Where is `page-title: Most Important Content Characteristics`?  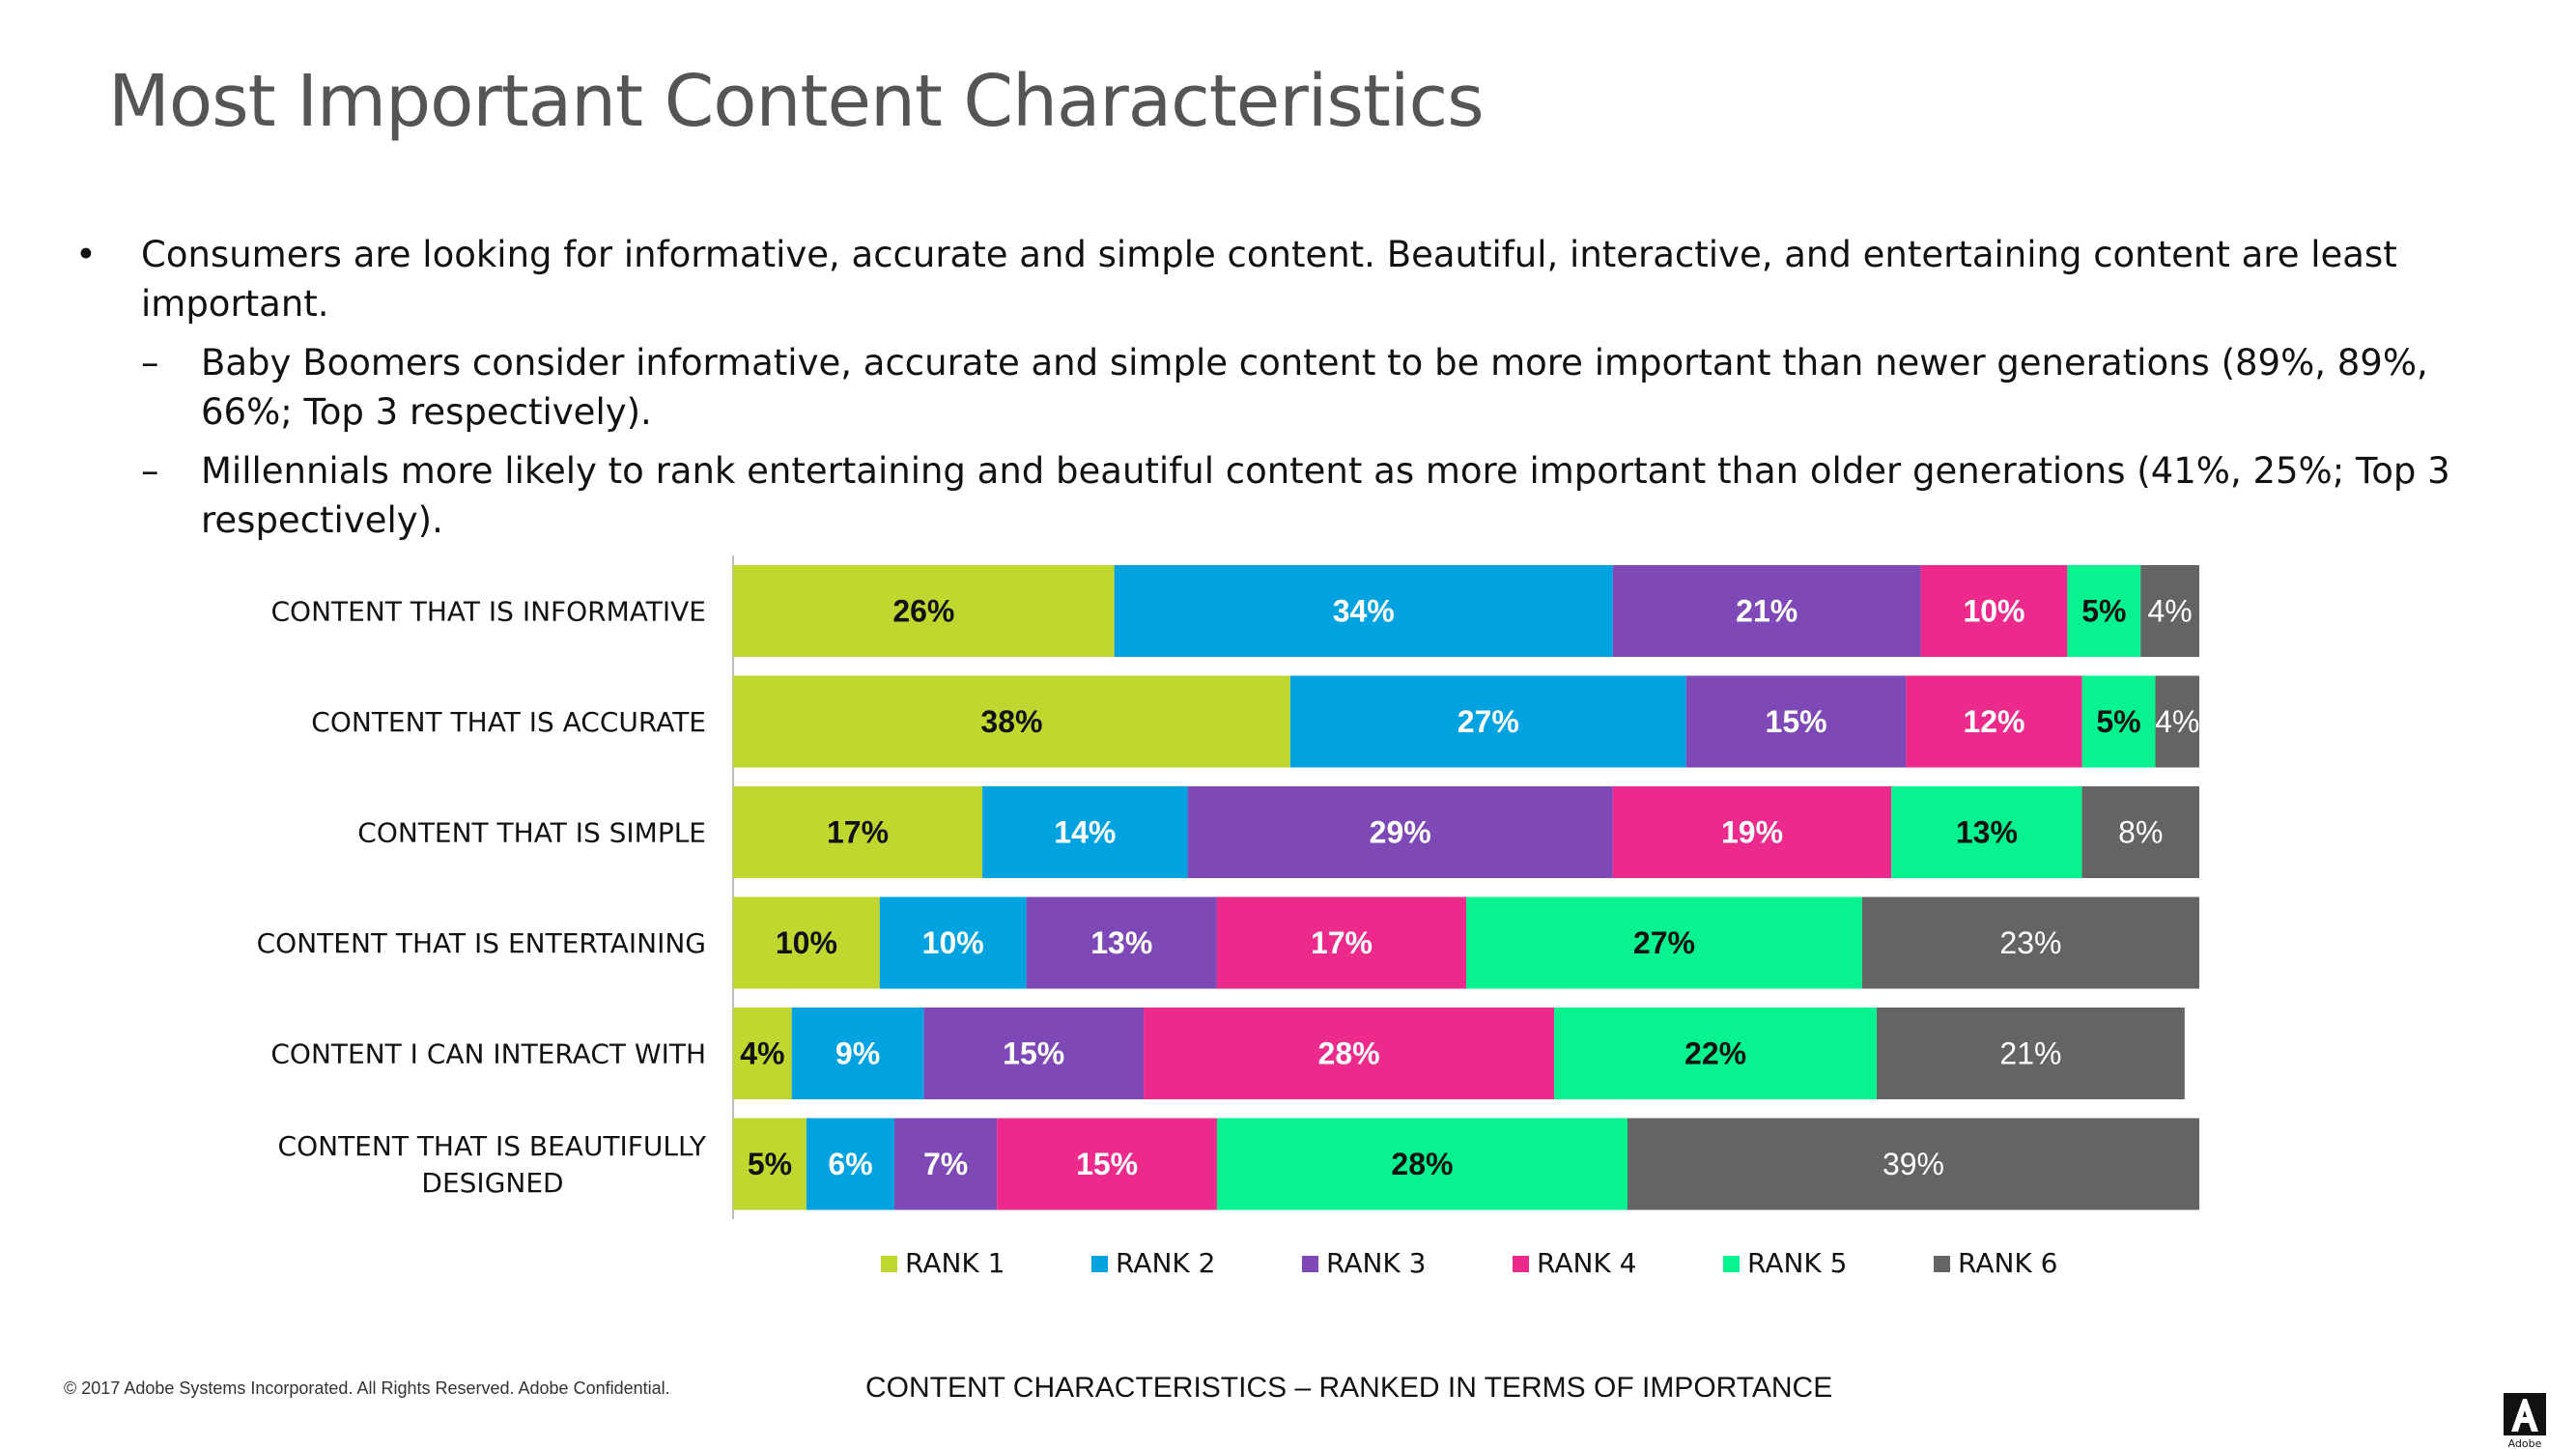
page-title: Most Important Content Characteristics is located at coordinates (796, 101).